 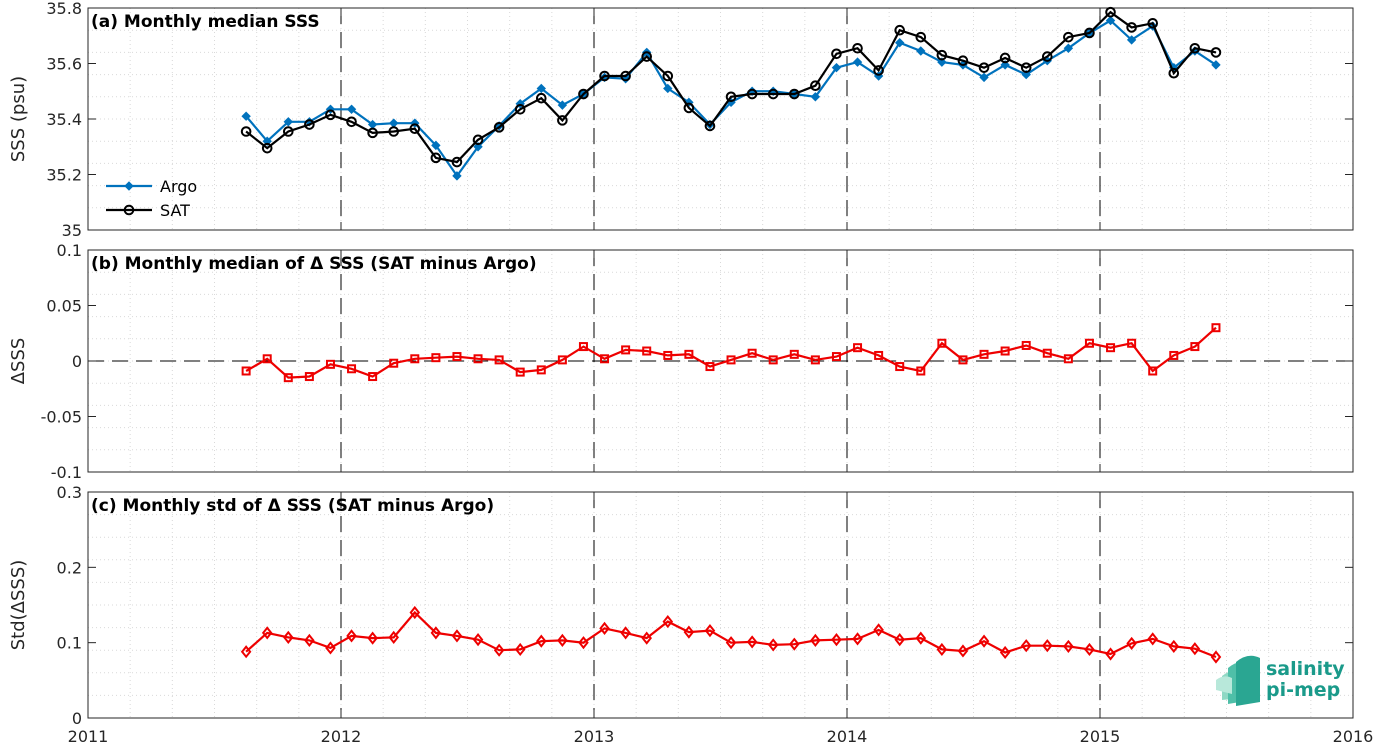 I want to click on x-tick-label: 2011, so click(x=88, y=736).